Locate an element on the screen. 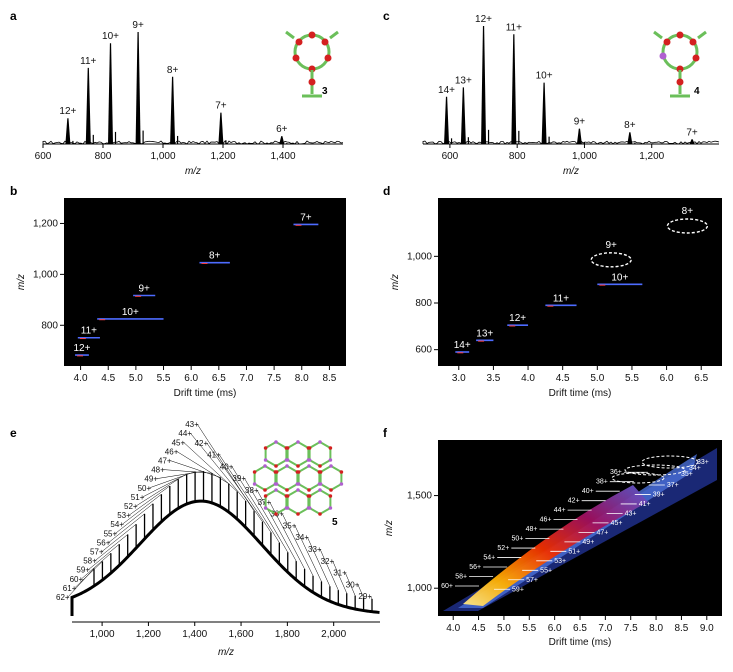 This screenshot has width=733, height=672. peak-label: 6+ is located at coordinates (282, 129).